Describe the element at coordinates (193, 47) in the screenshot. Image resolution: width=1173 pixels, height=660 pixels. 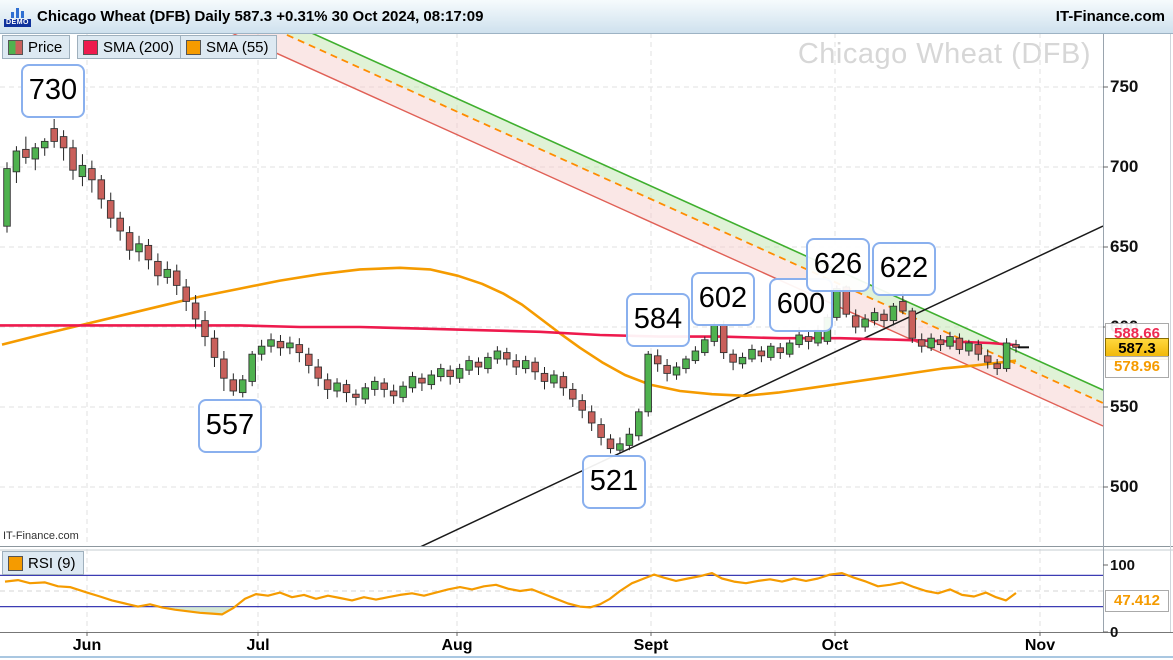
I see `sma55-swatch-icon` at that location.